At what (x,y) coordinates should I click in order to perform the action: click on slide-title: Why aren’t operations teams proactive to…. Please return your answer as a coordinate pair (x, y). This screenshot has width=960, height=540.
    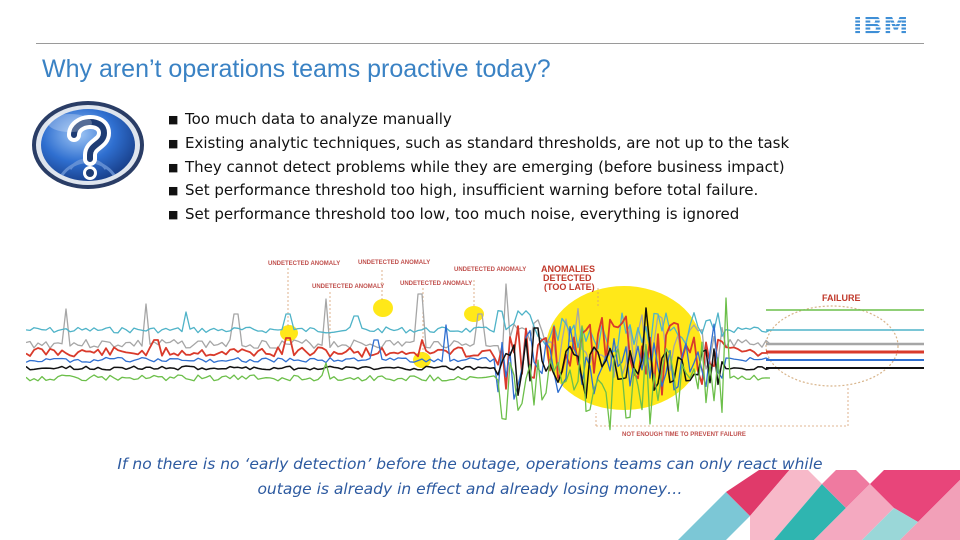
    Looking at the image, I should click on (296, 69).